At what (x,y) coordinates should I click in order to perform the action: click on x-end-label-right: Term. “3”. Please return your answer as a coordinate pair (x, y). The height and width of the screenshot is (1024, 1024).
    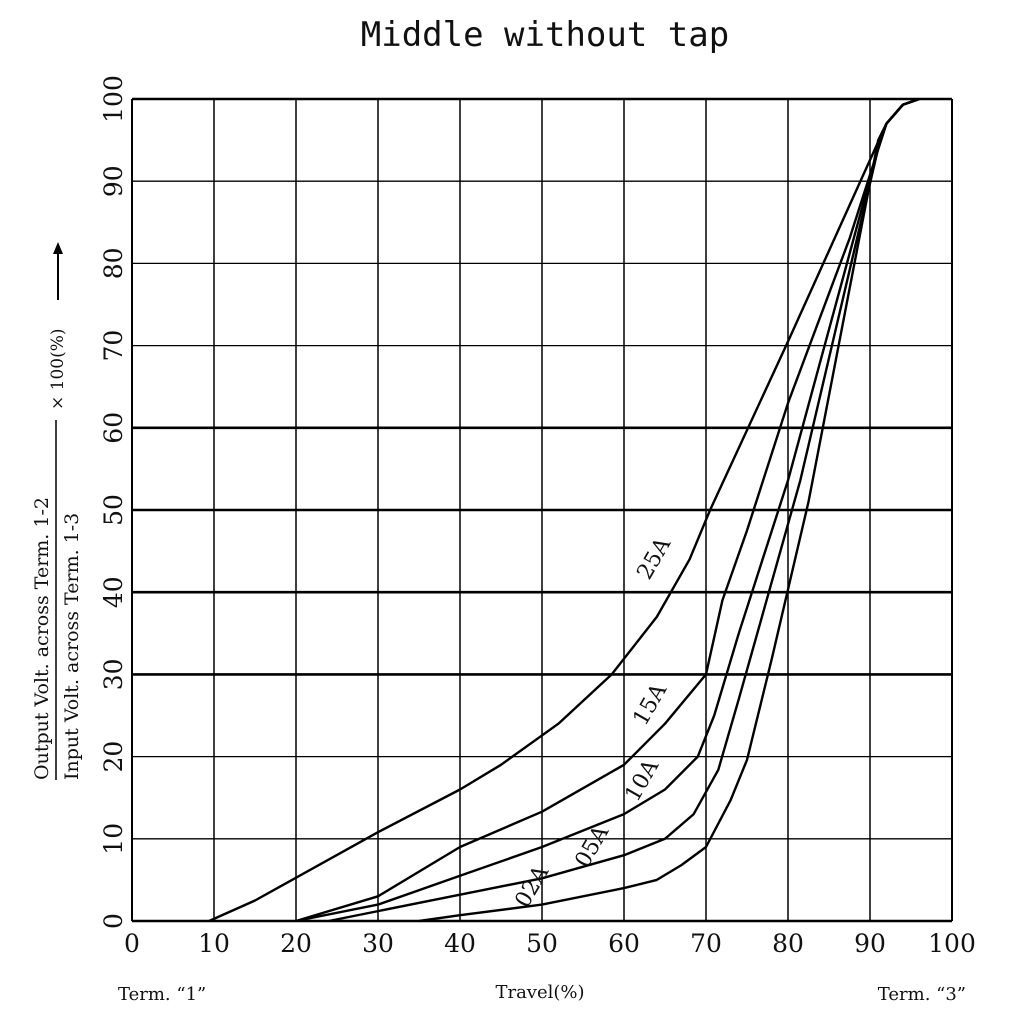
    Looking at the image, I should click on (922, 994).